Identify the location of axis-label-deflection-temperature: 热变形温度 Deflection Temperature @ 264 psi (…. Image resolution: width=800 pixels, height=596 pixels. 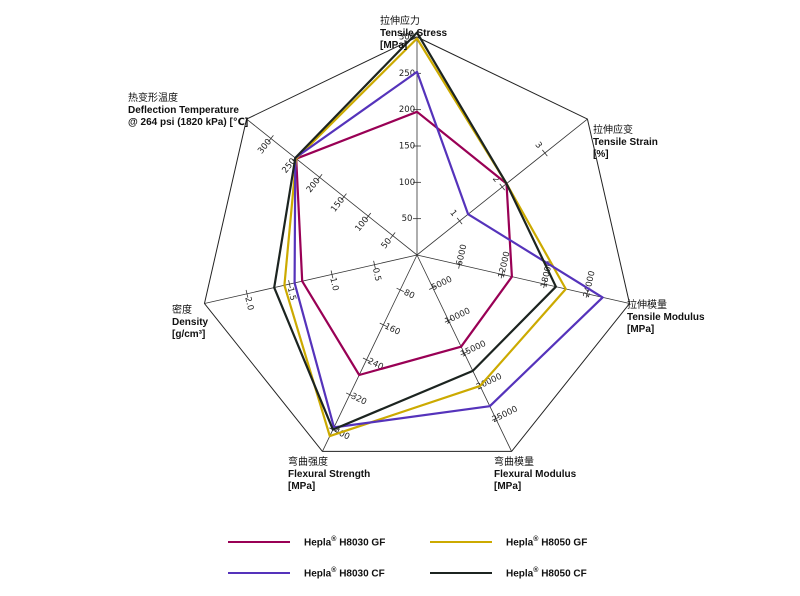
(188, 110).